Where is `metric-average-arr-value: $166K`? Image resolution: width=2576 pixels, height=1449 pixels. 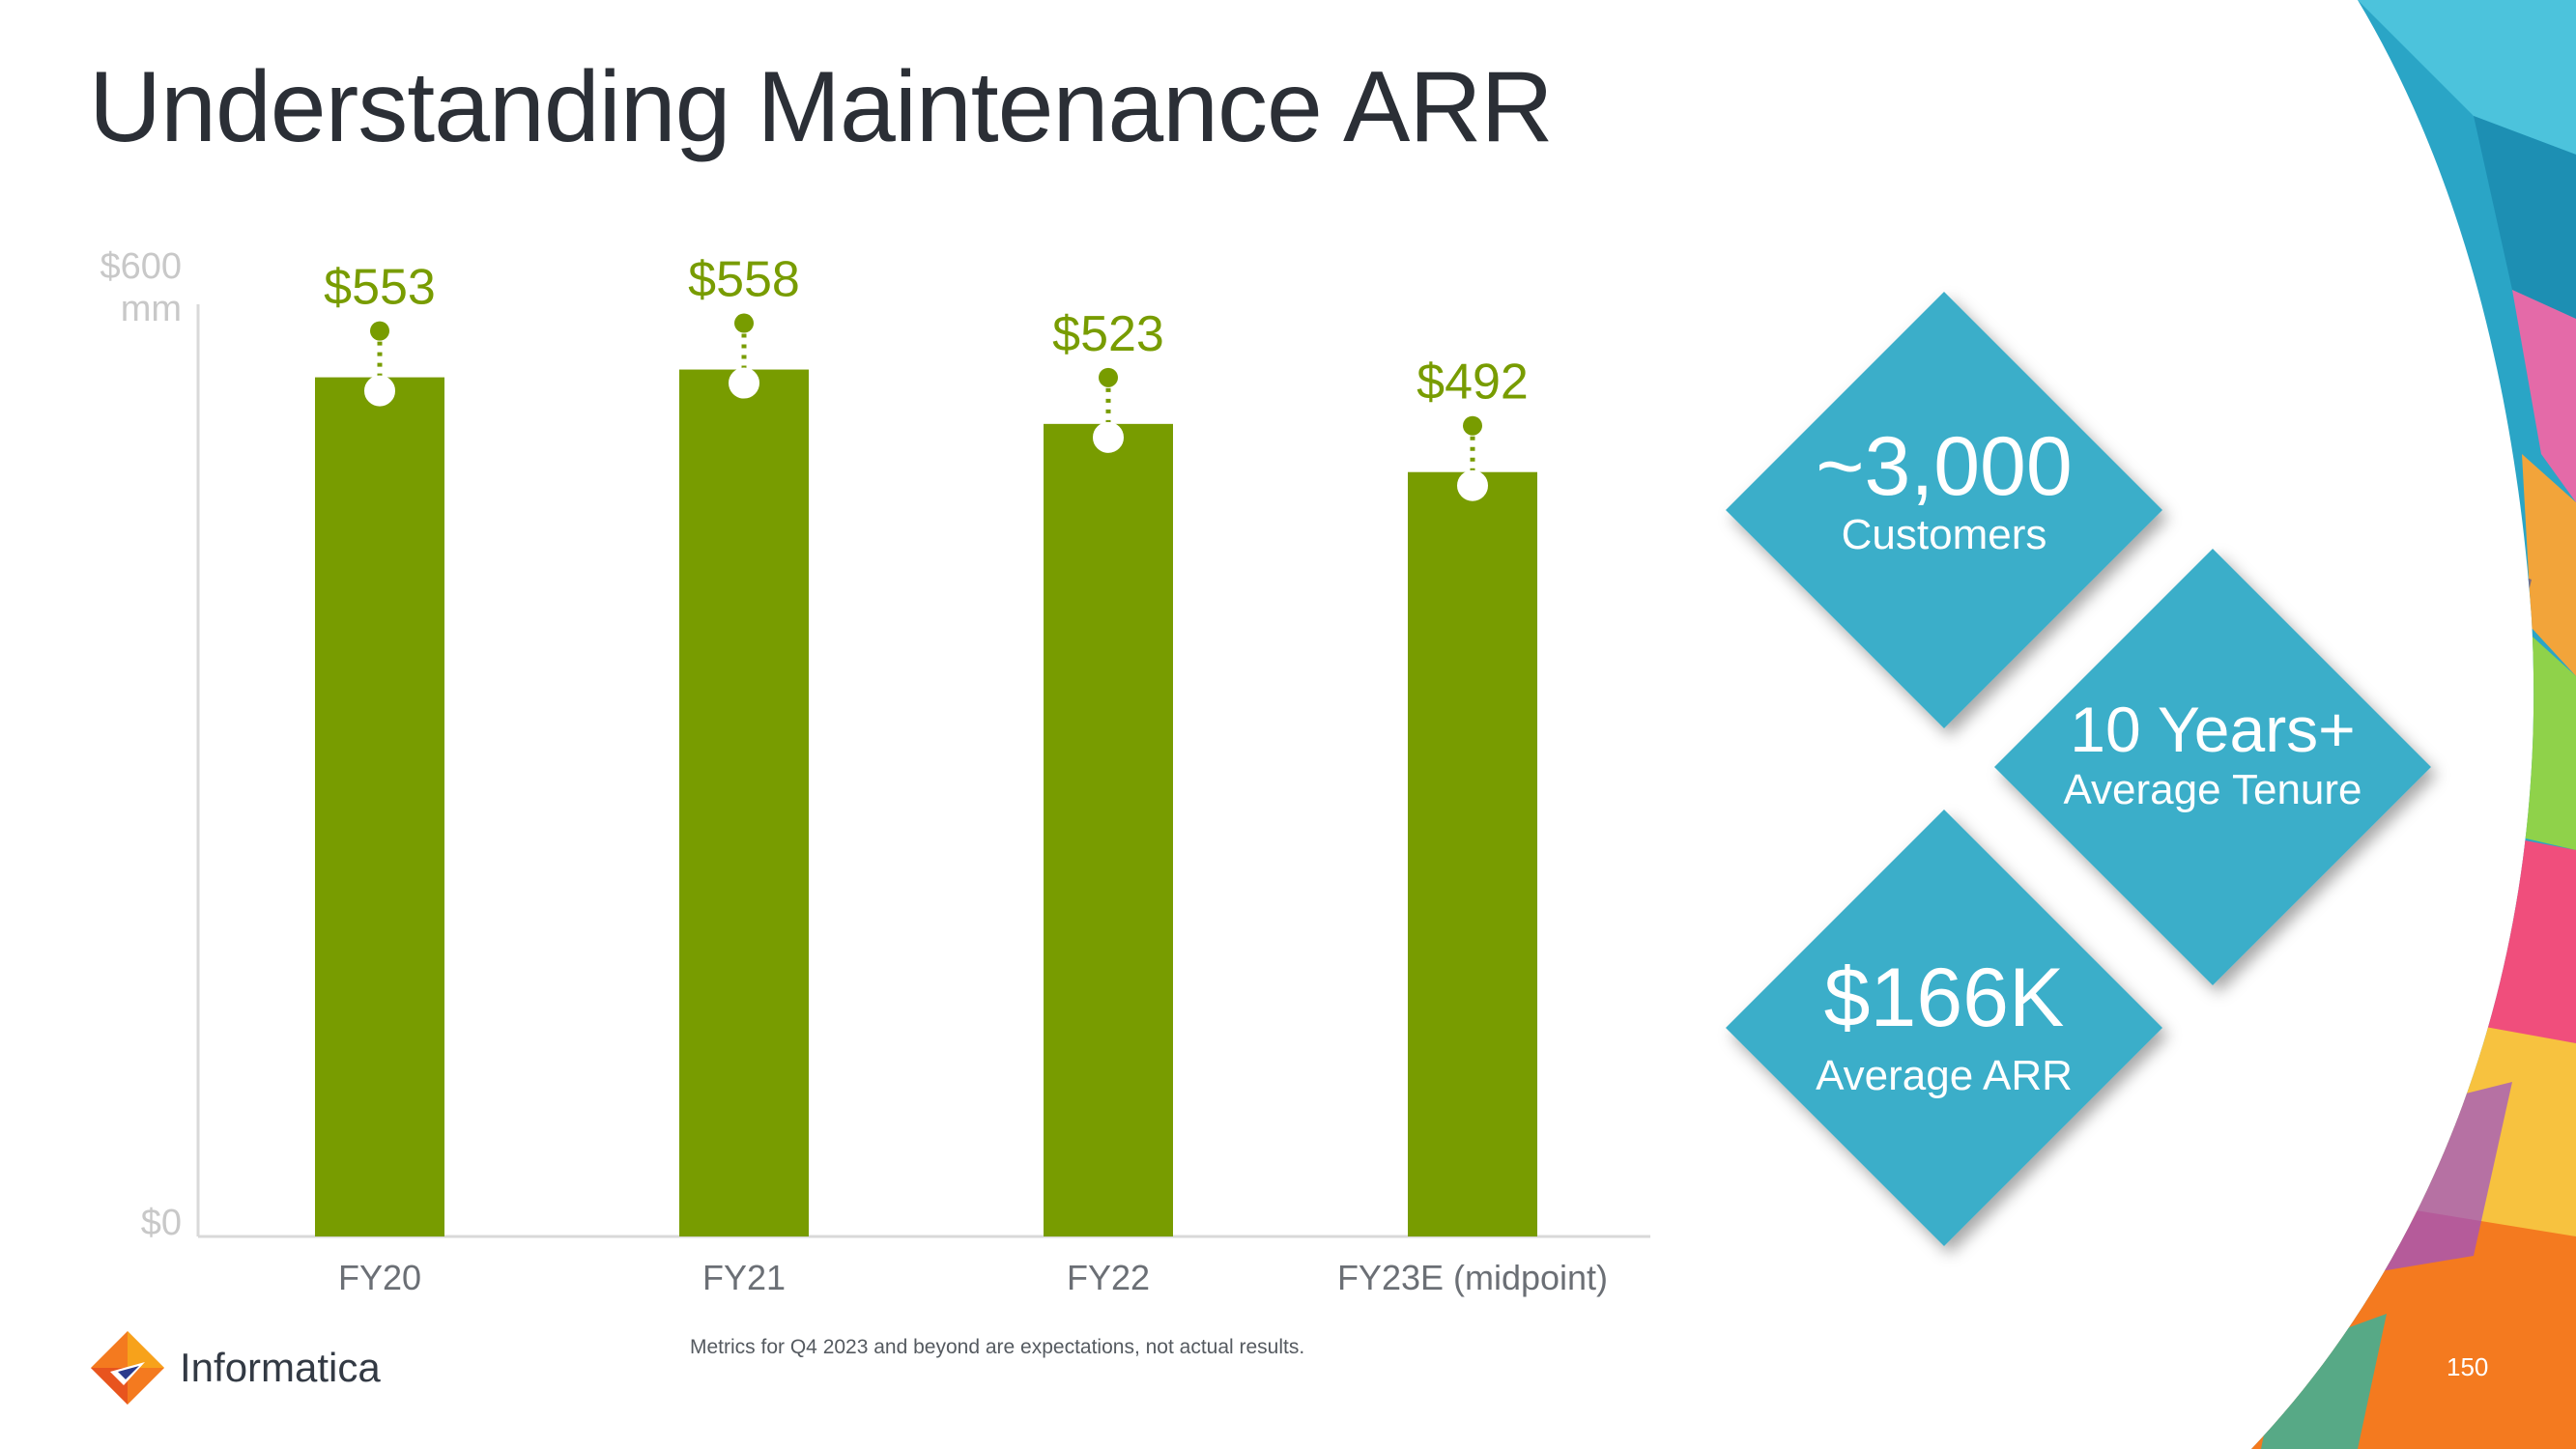 metric-average-arr-value: $166K is located at coordinates (1944, 998).